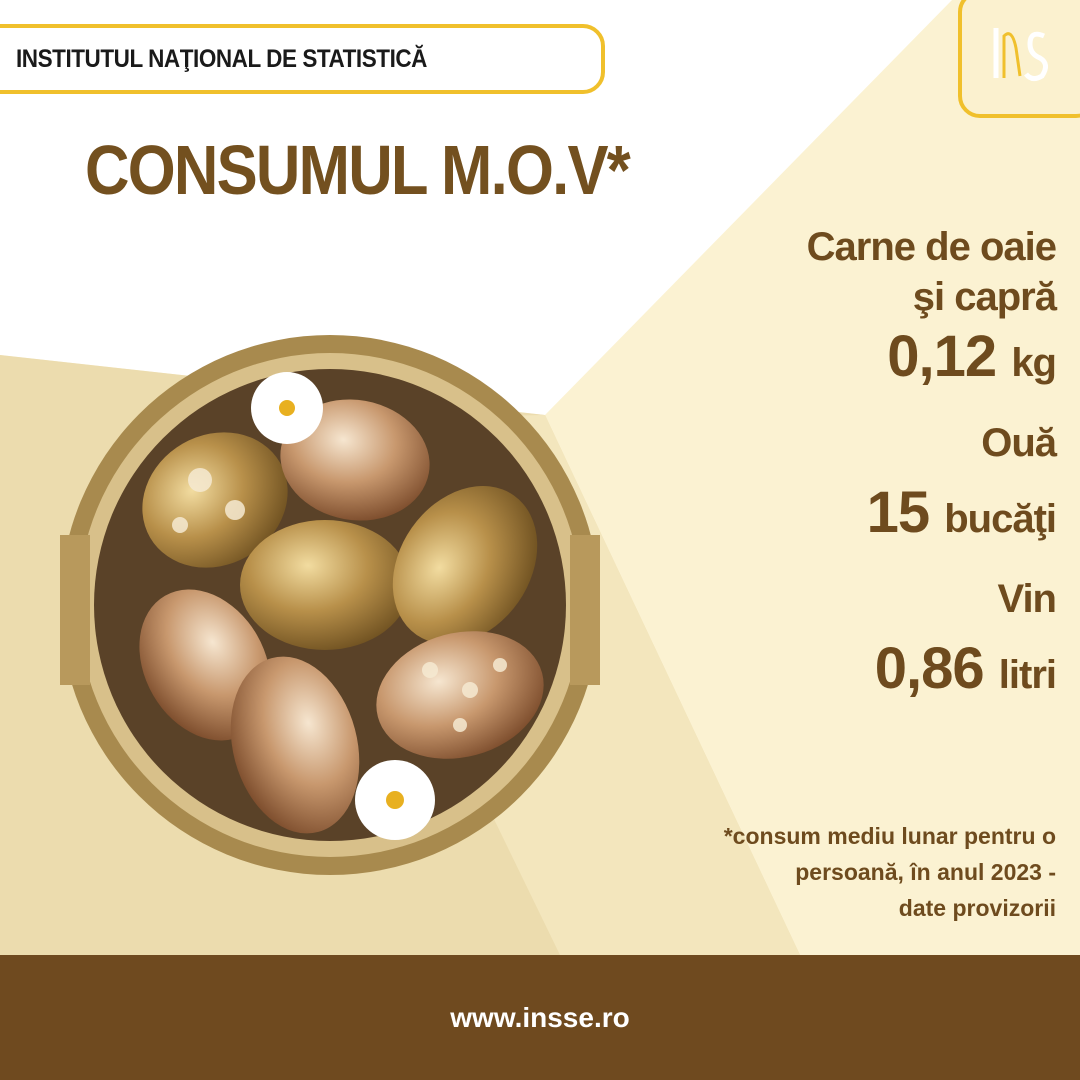 The image size is (1080, 1080). I want to click on website-link: www.insse.ro, so click(540, 1017).